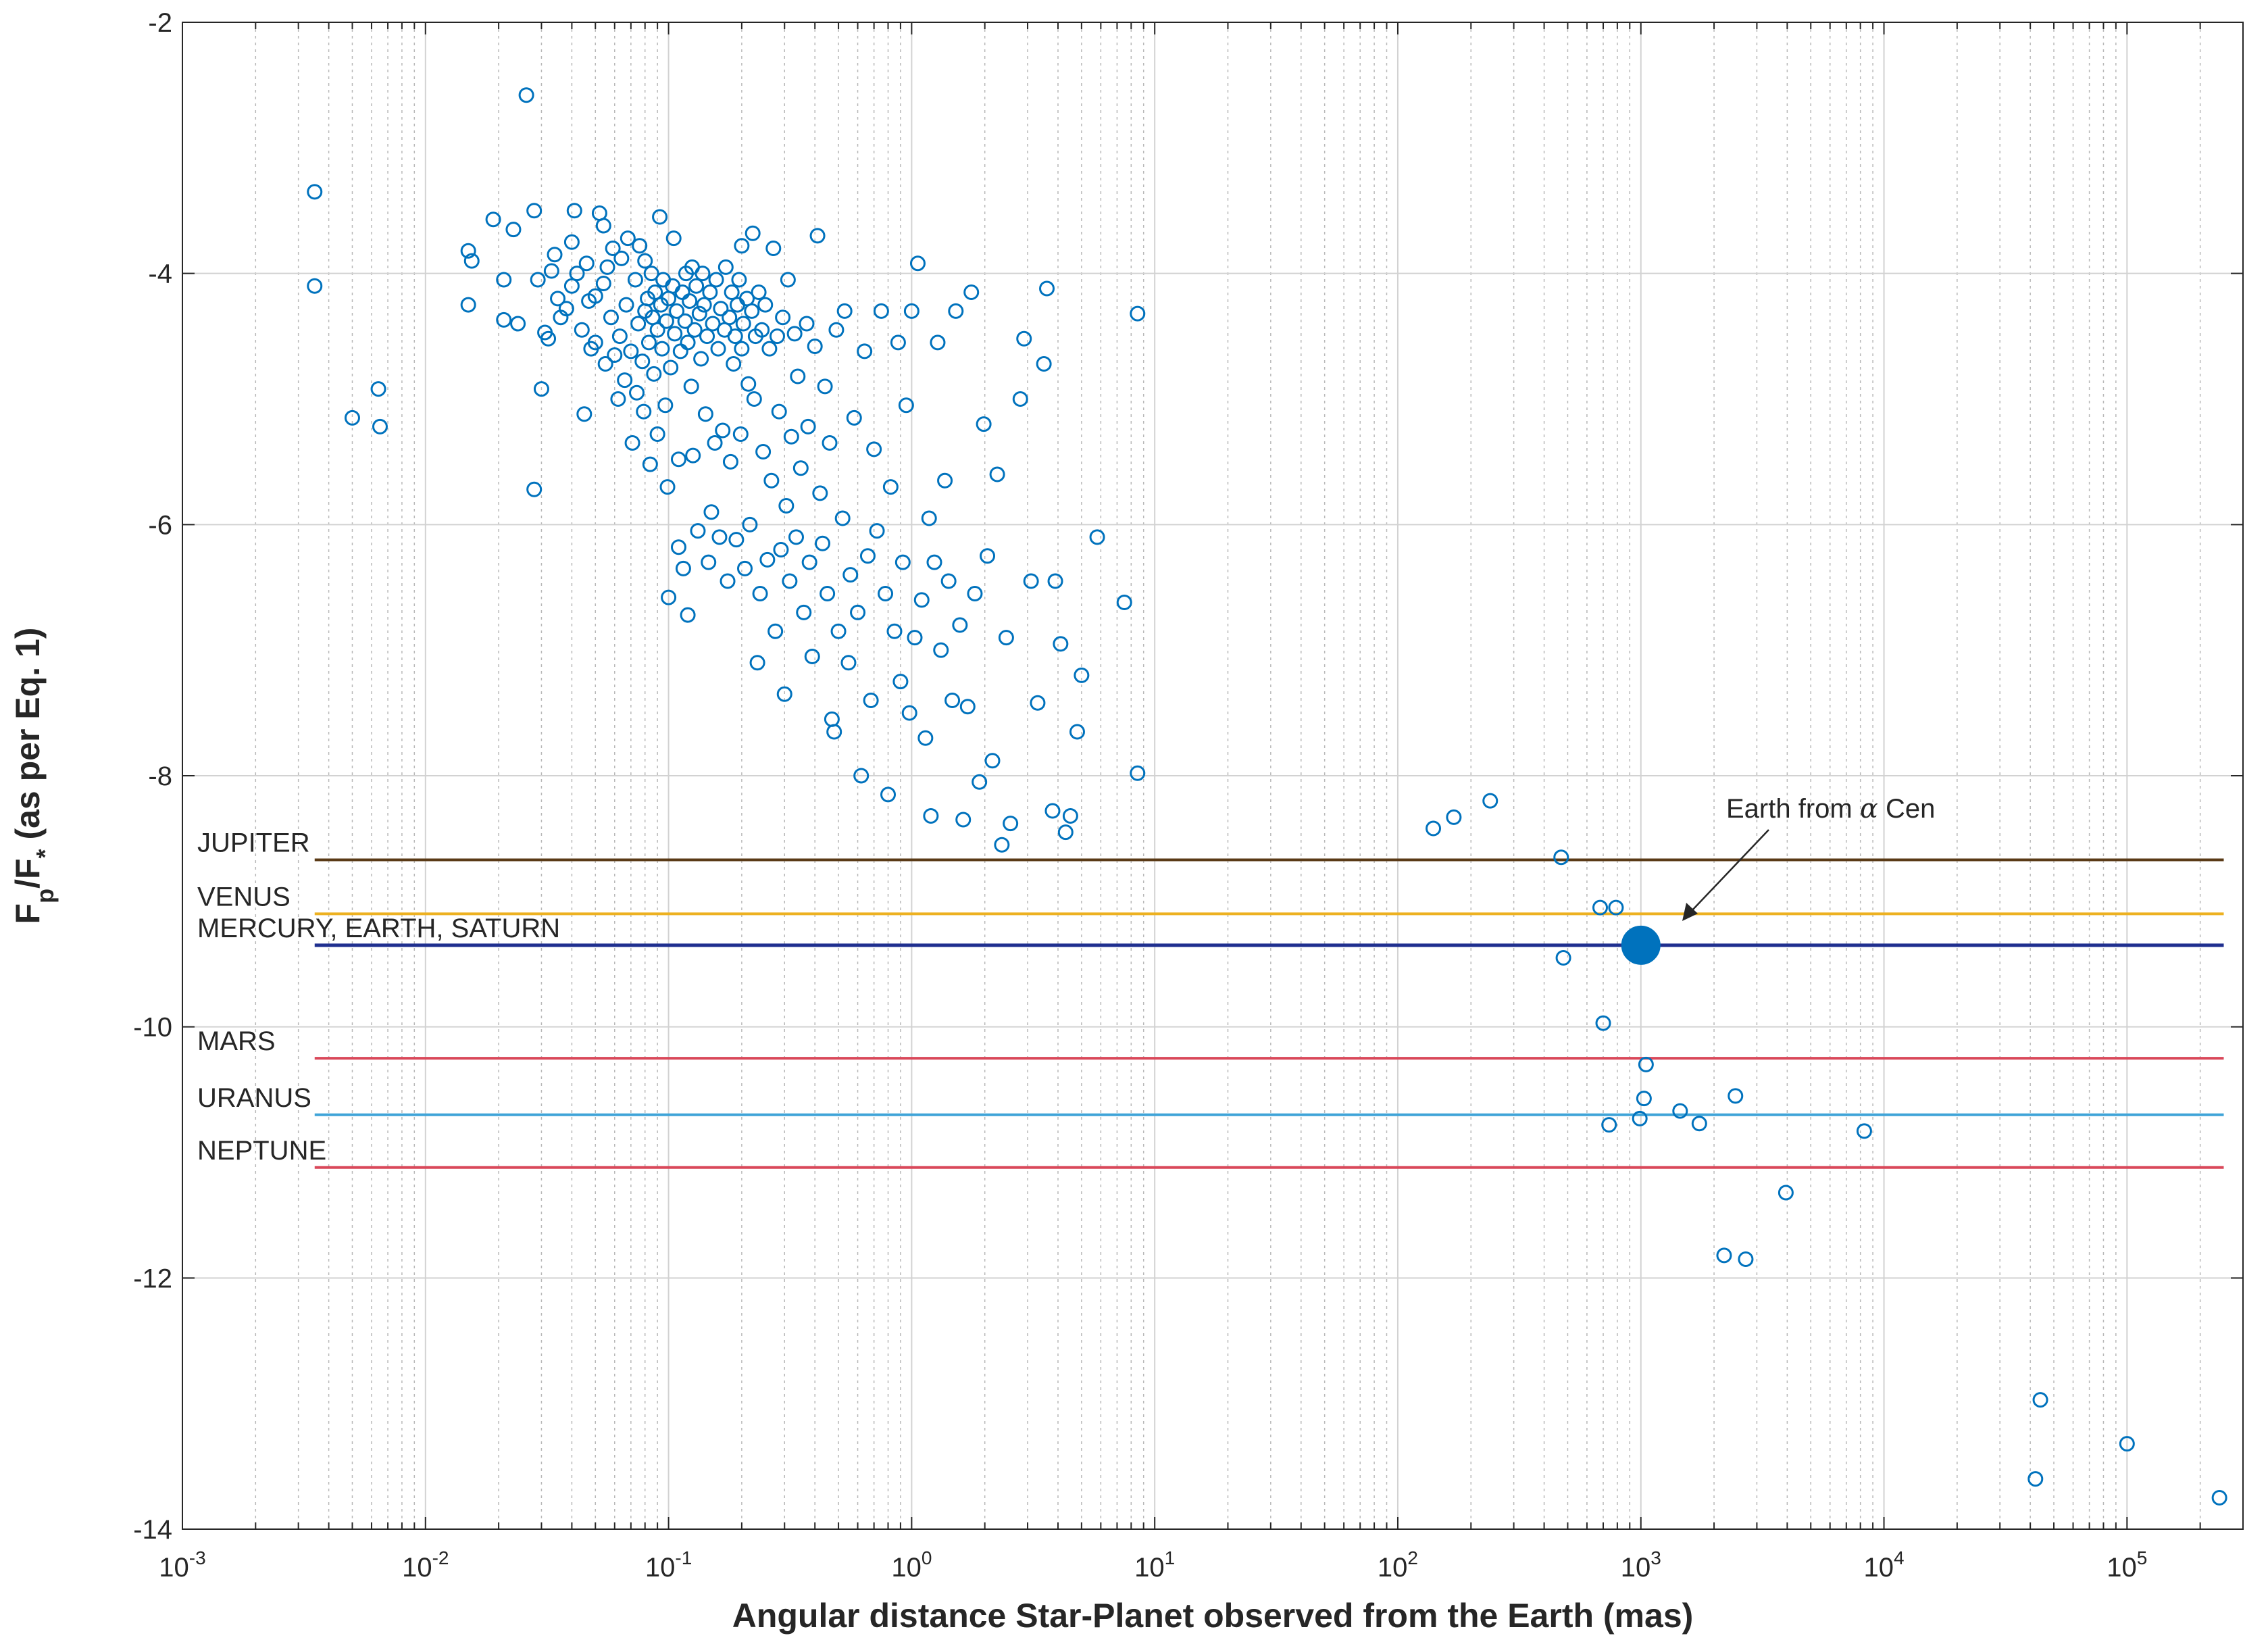 This screenshot has height=1642, width=2268. What do you see at coordinates (1899, 1557) in the screenshot?
I see `x-tick-exponent: 4` at bounding box center [1899, 1557].